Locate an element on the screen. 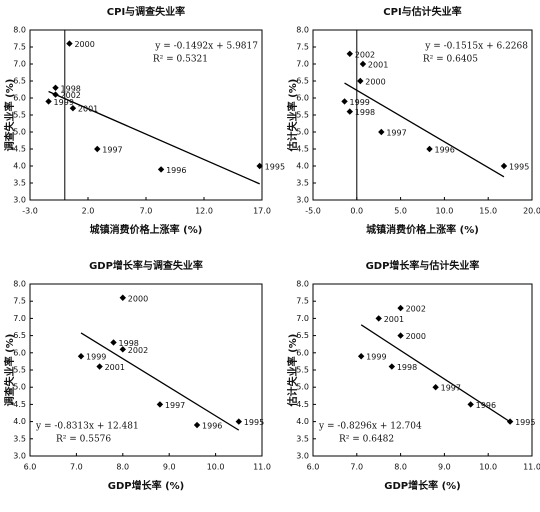 Image resolution: width=540 pixels, height=512 pixels. x-tick-label: 9.0 is located at coordinates (169, 467).